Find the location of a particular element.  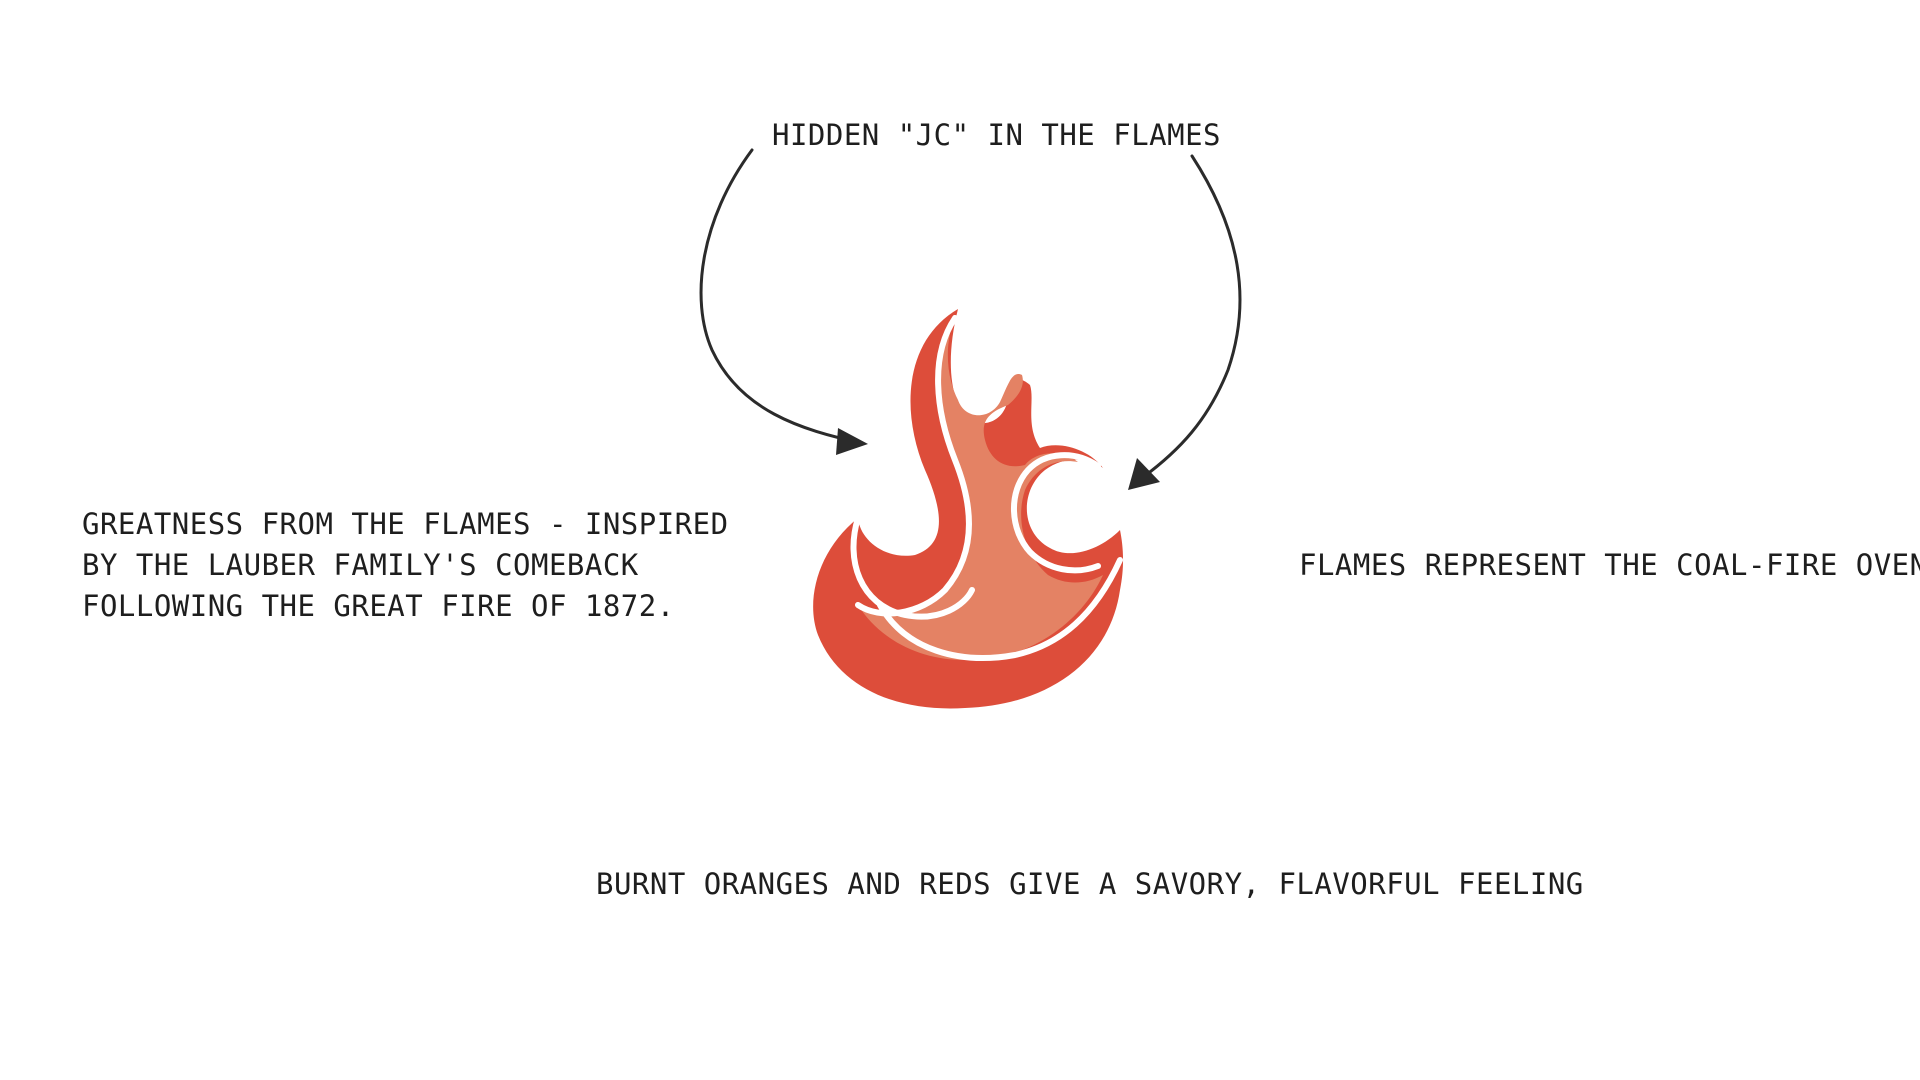

left-arrow-icon is located at coordinates (783, 301).